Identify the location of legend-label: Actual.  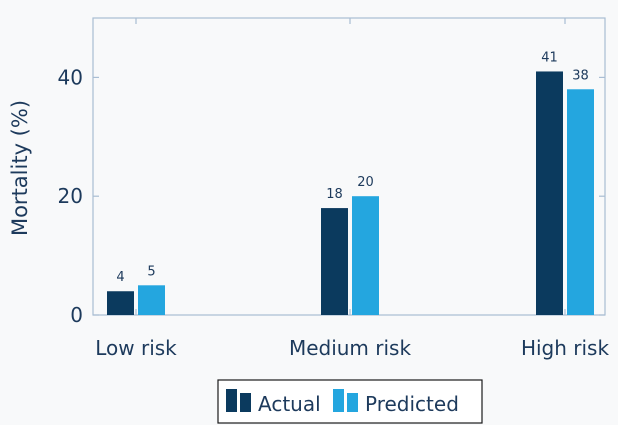
(289, 404).